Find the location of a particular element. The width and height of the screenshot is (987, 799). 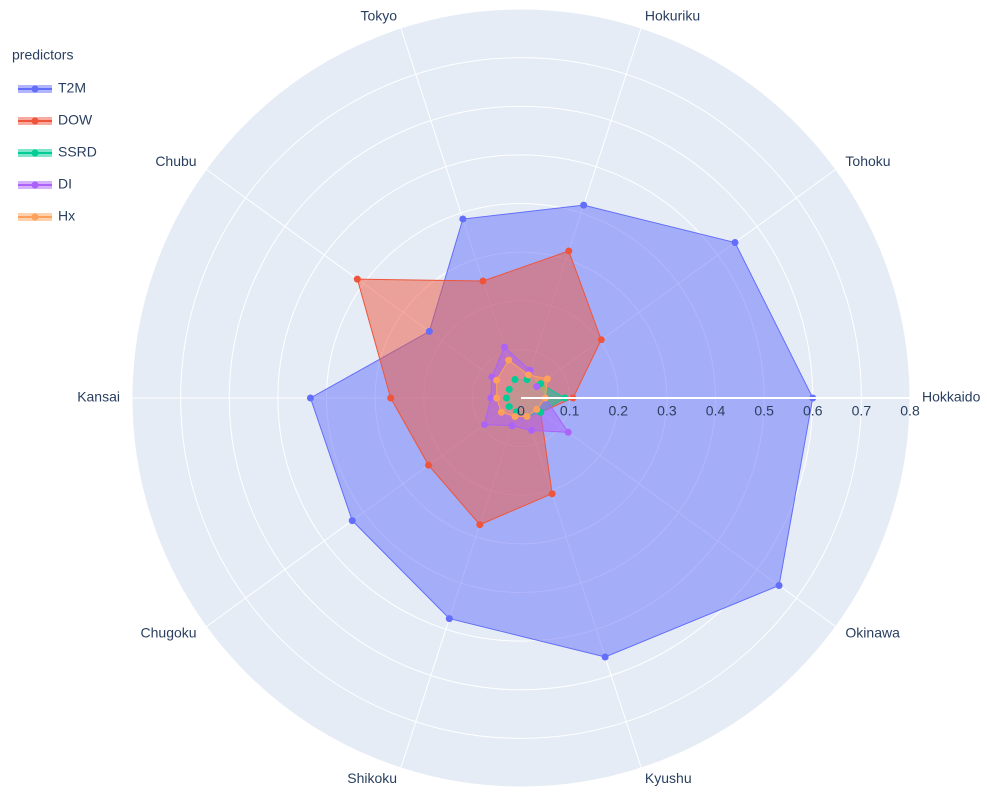

category-label: Chugoku is located at coordinates (169, 632).